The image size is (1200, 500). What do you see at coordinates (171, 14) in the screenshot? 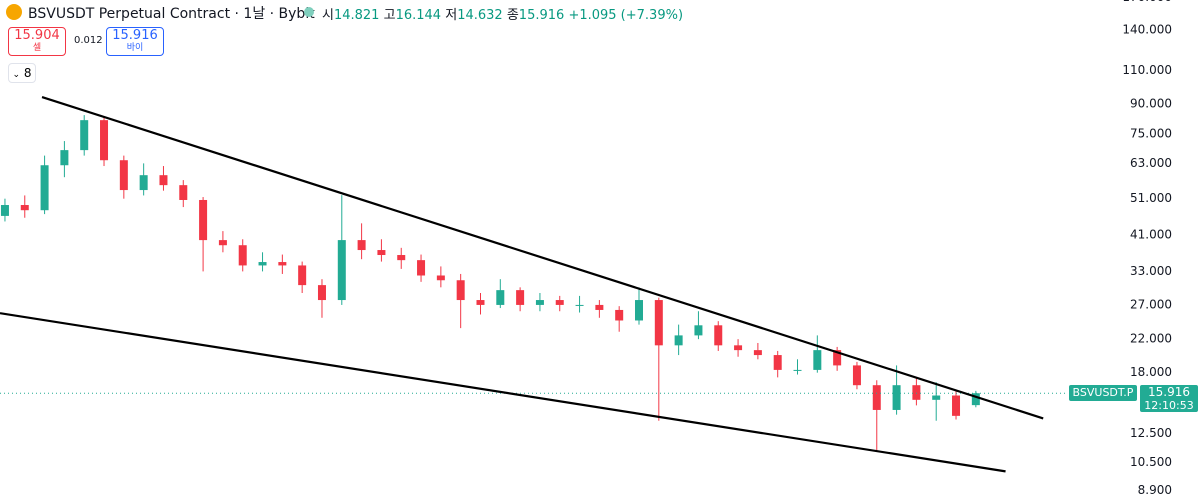
I see `title: BSVUSDT Perpetual Contract · 1날 · Bybit` at bounding box center [171, 14].